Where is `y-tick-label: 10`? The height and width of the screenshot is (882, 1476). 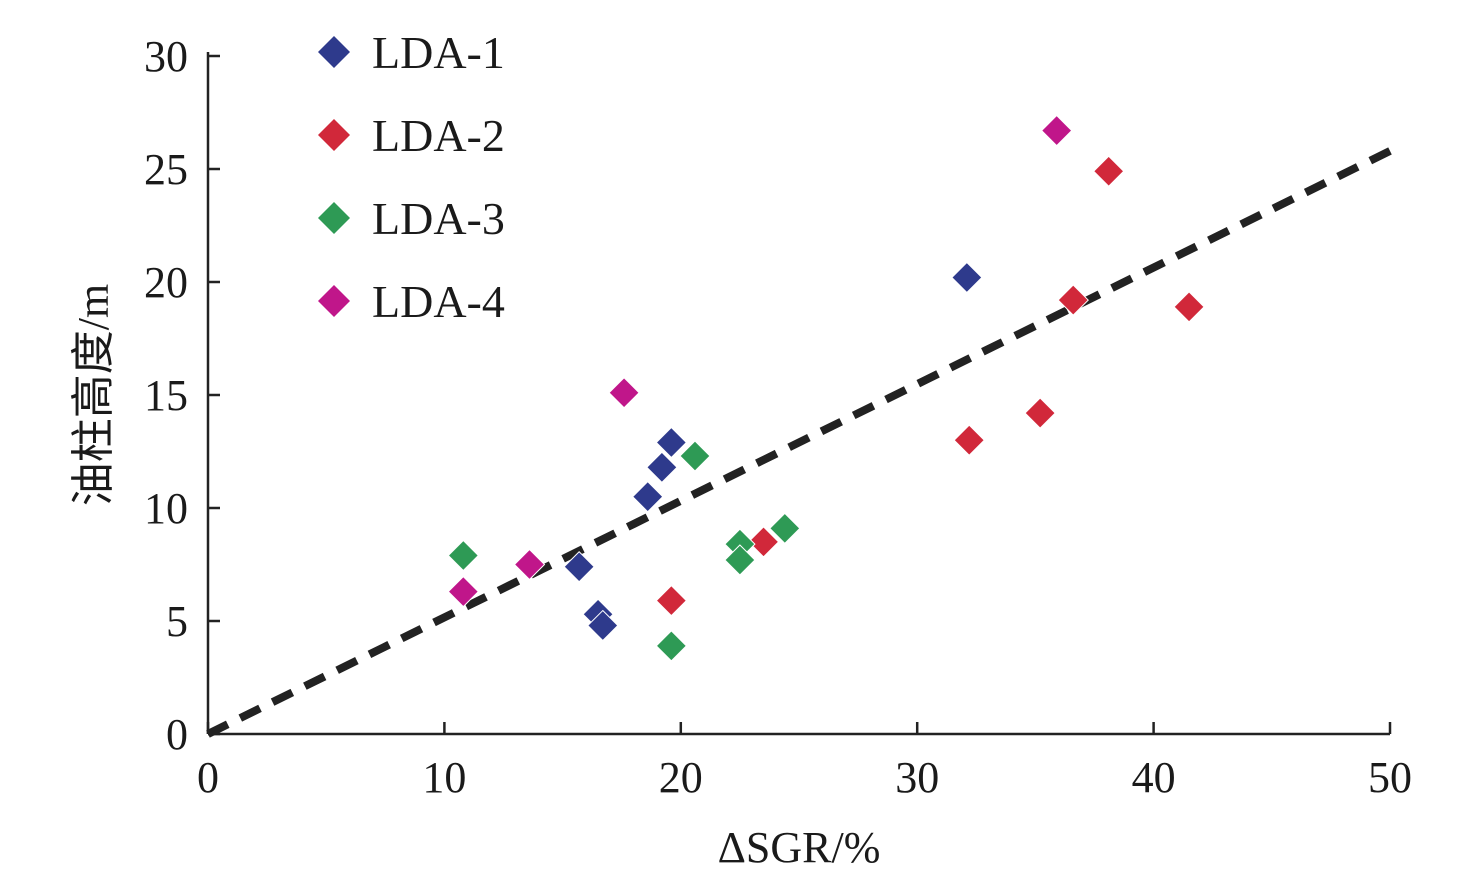 y-tick-label: 10 is located at coordinates (166, 508).